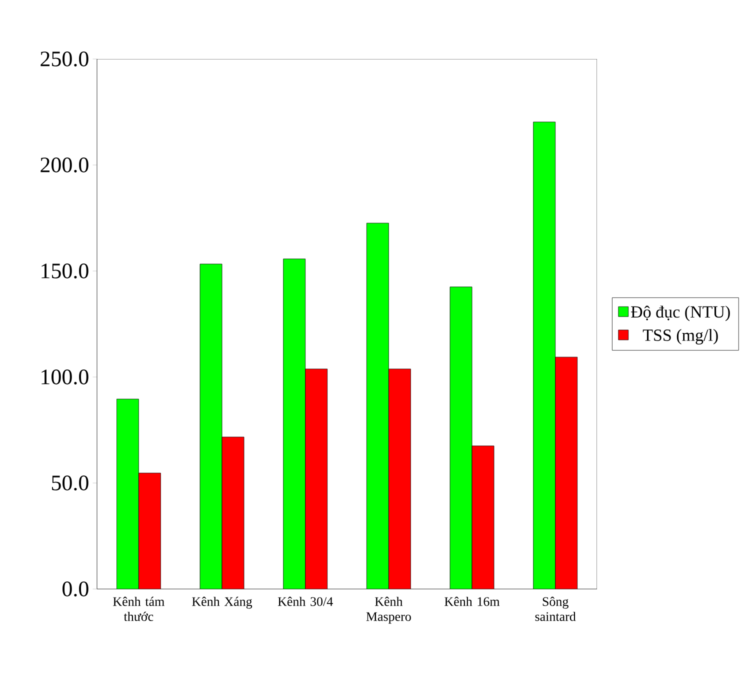  What do you see at coordinates (70, 483) in the screenshot?
I see `y-tick-label: 50.0` at bounding box center [70, 483].